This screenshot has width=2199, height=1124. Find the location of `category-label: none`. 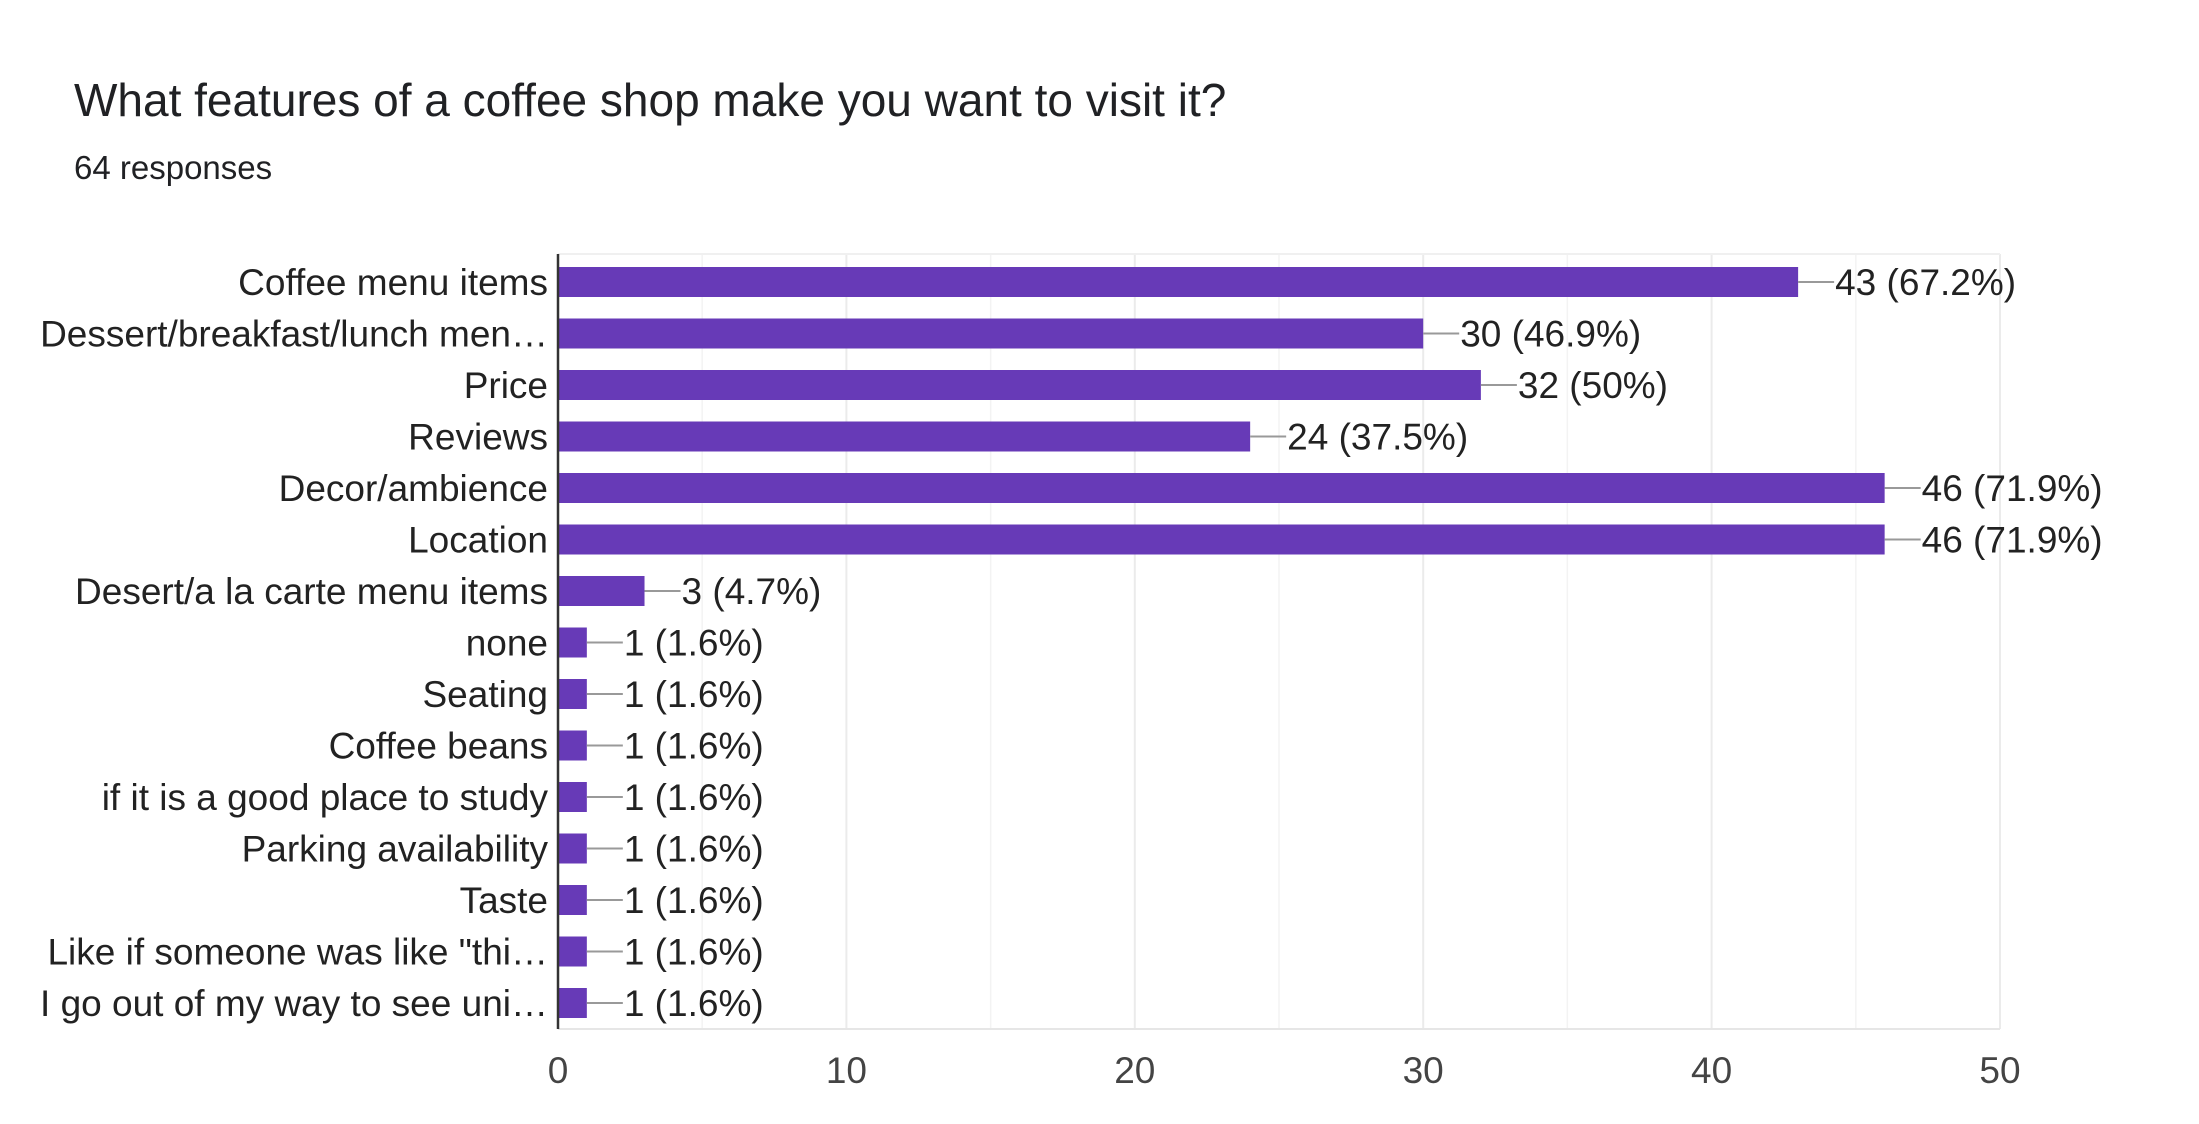

category-label: none is located at coordinates (507, 643).